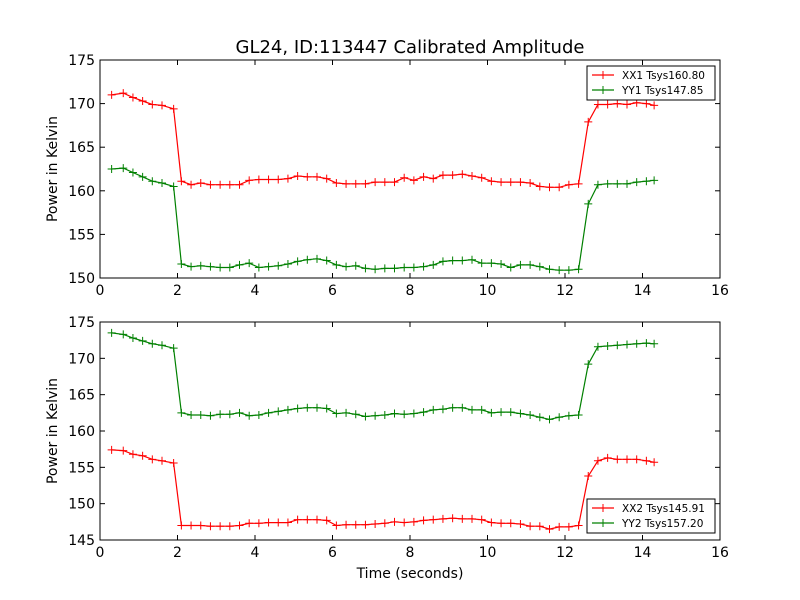  I want to click on top-x-tick-label: 2, so click(177, 291).